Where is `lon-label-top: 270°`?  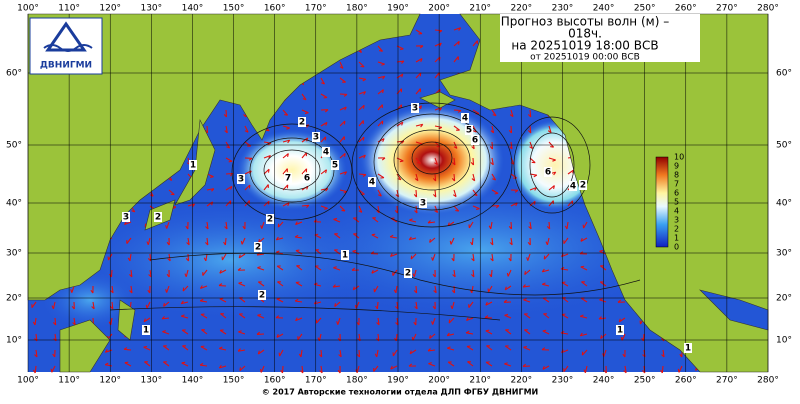 lon-label-top: 270° is located at coordinates (727, 9).